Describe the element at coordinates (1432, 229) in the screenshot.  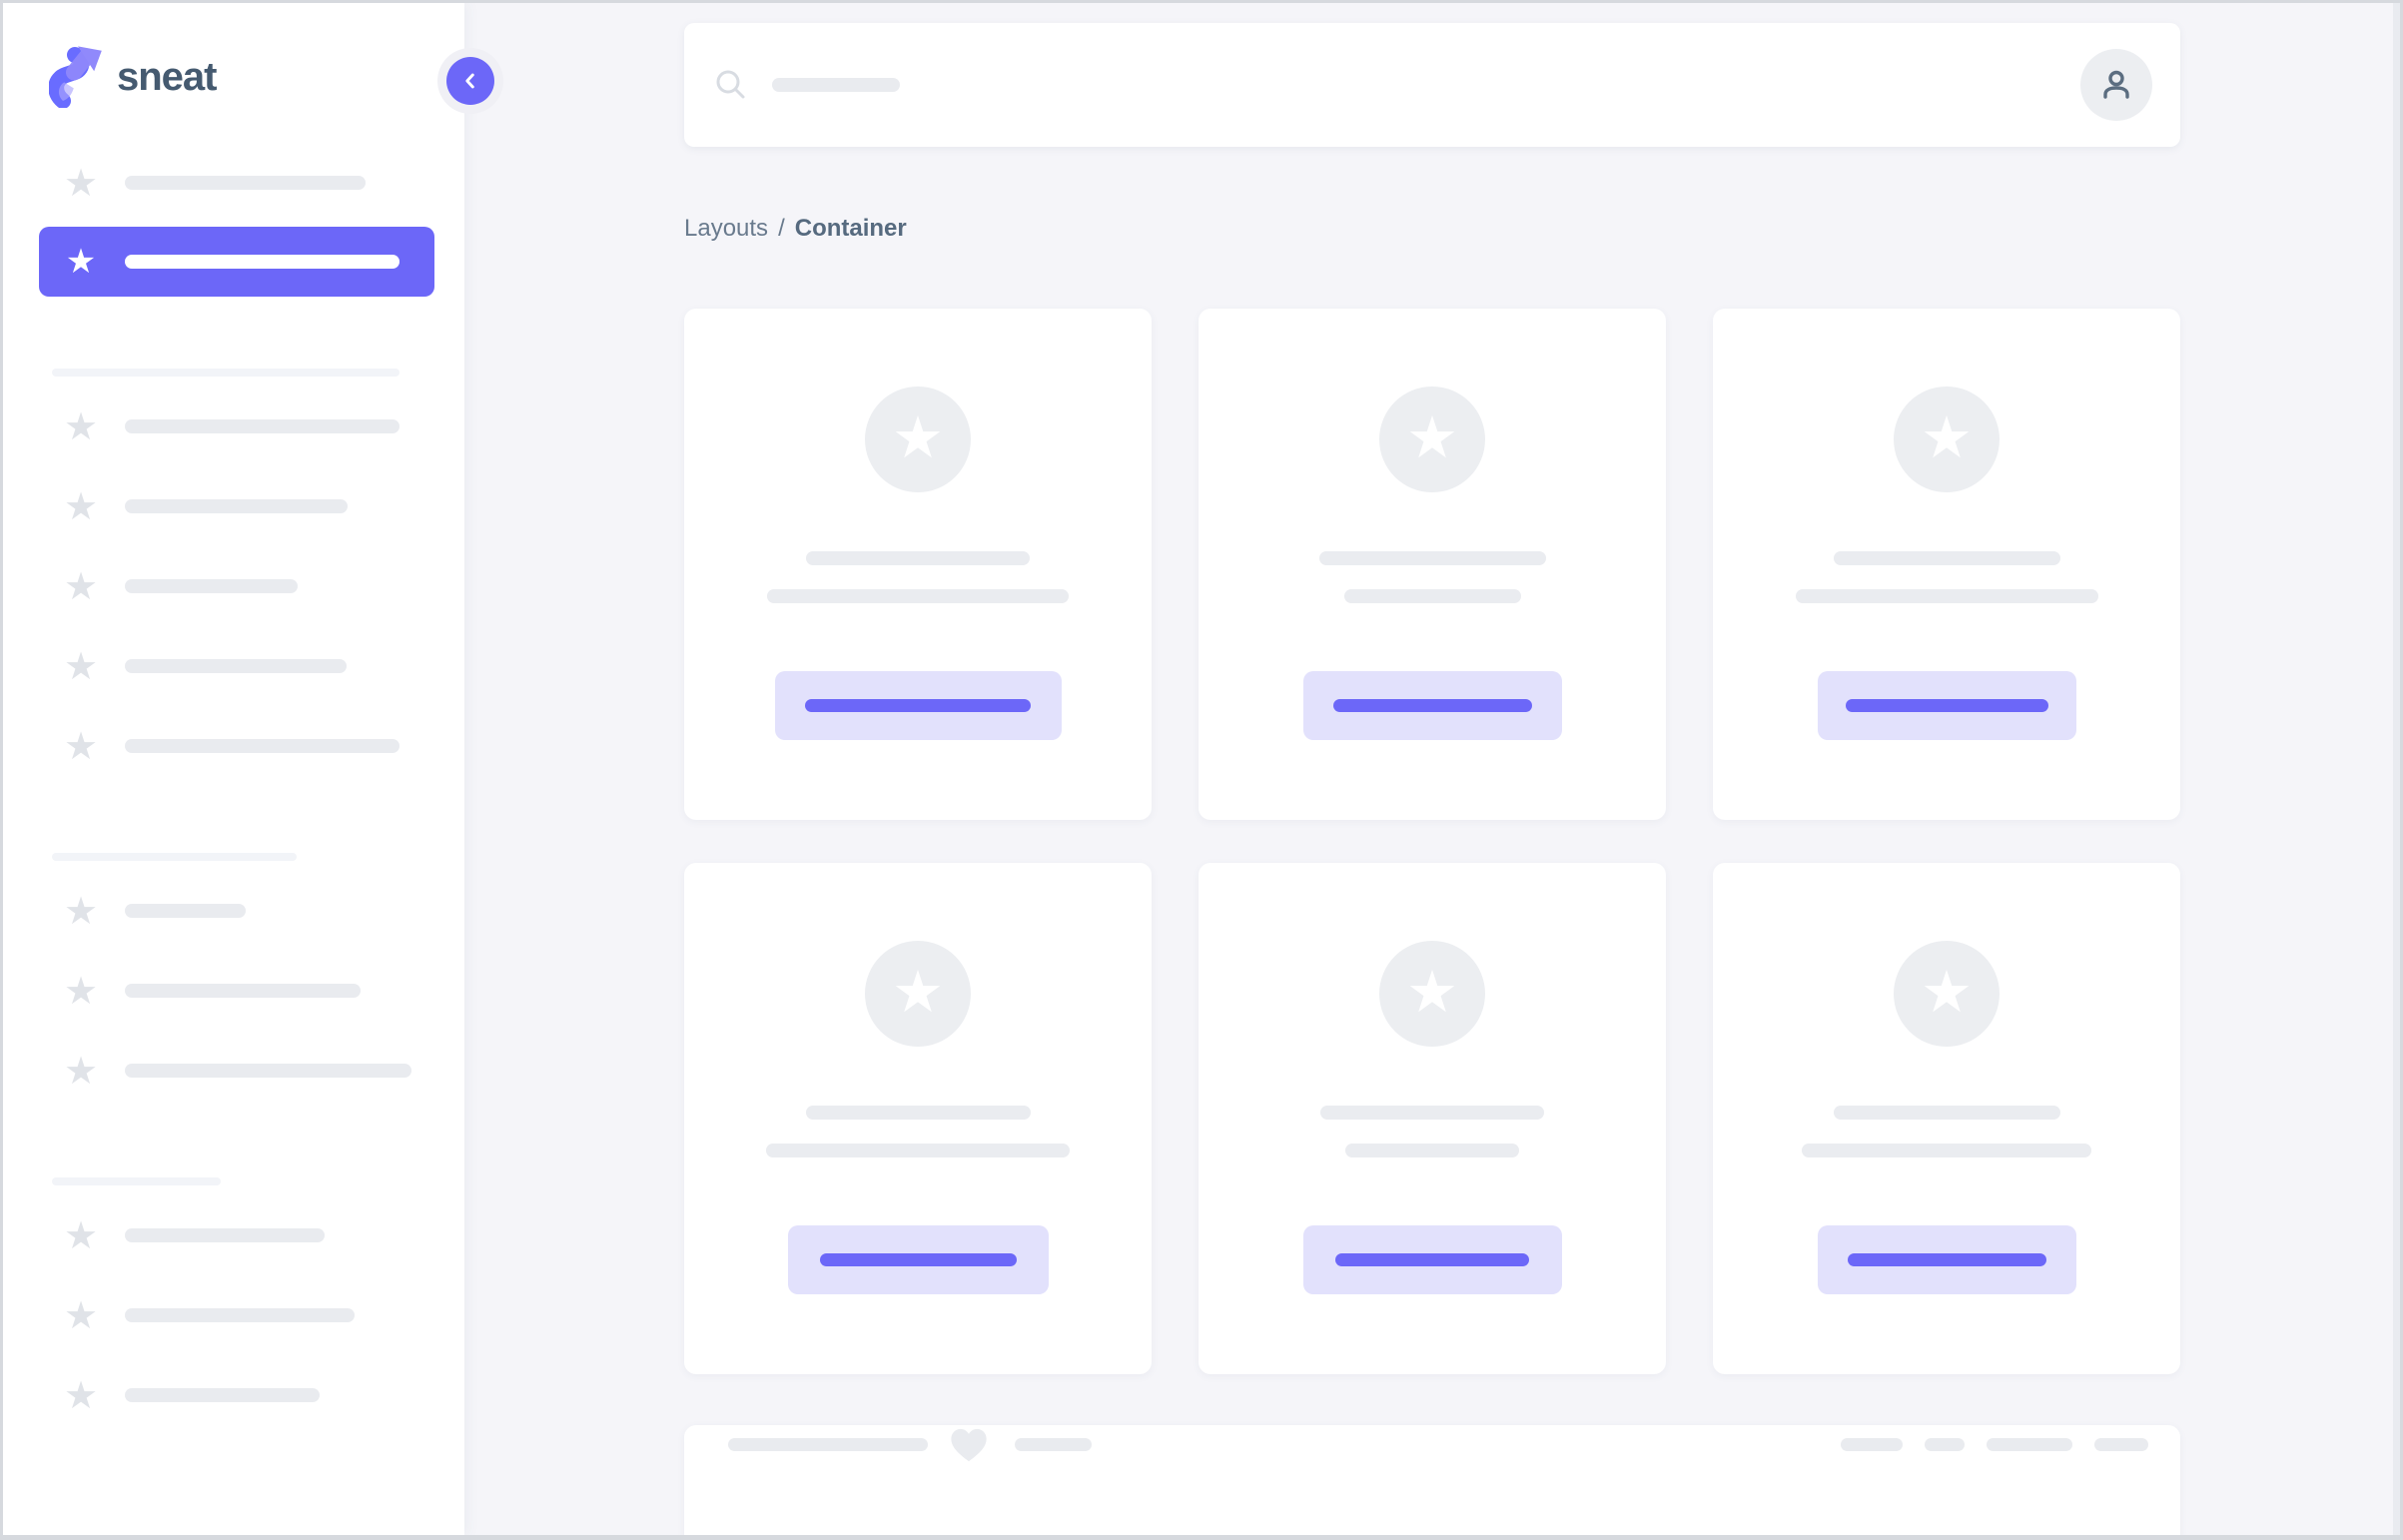
I see `breadcrumb: Layouts / Container` at that location.